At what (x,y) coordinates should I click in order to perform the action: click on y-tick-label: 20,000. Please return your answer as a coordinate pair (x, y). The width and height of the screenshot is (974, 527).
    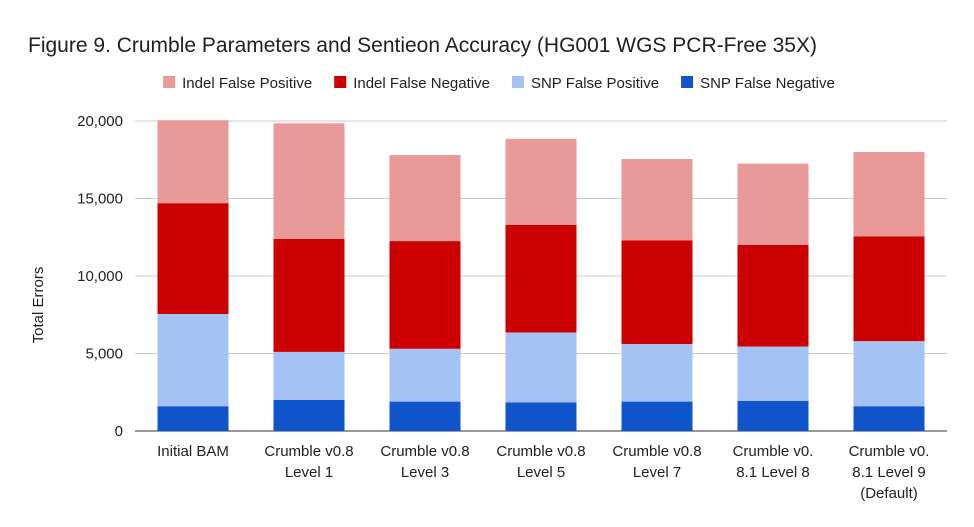
    Looking at the image, I should click on (100, 121).